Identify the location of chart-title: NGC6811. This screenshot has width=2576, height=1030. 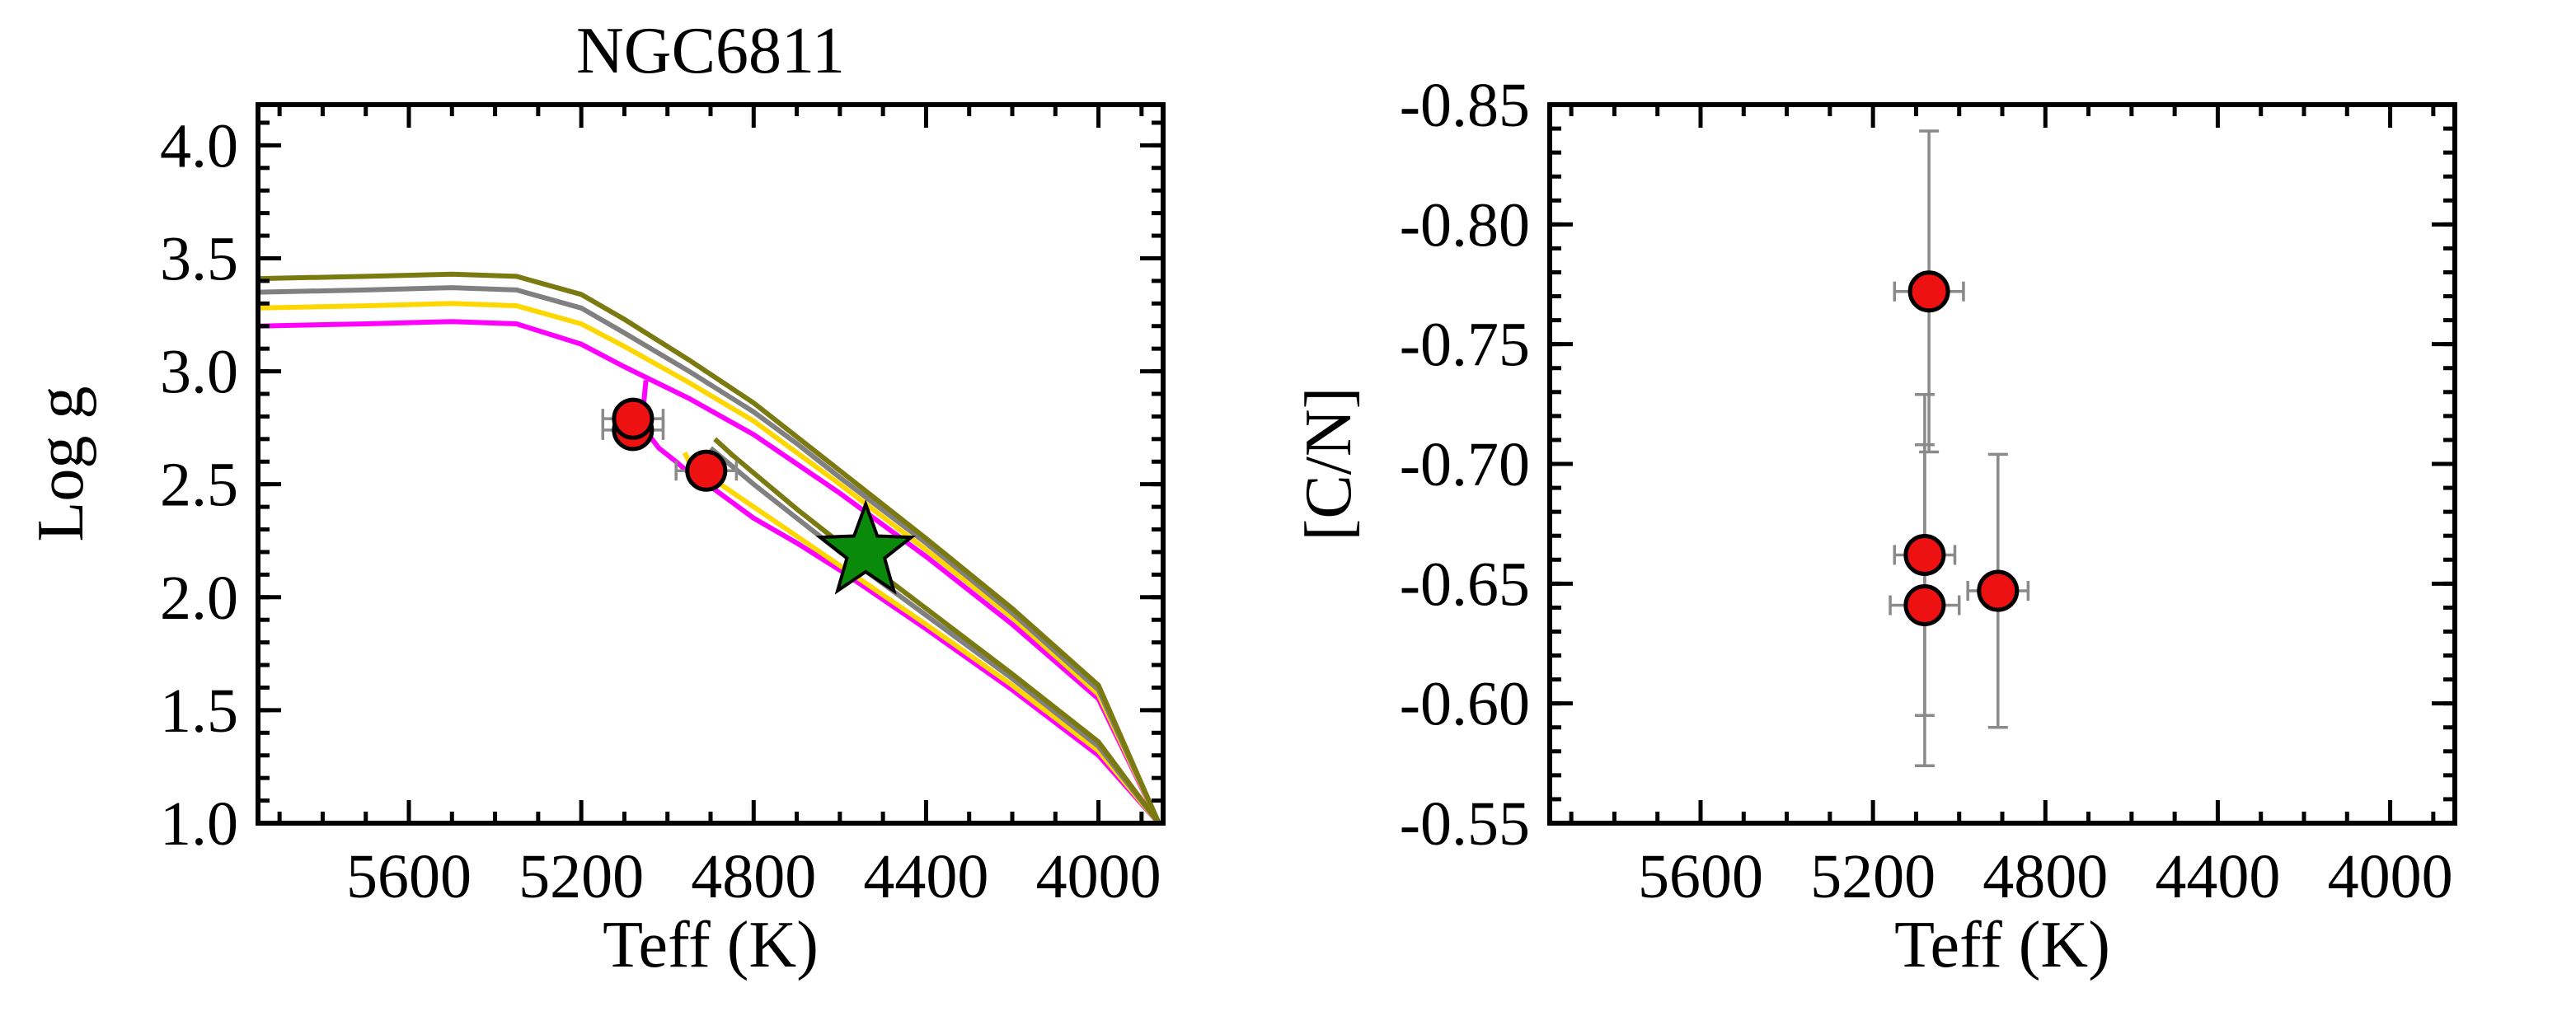
(711, 51).